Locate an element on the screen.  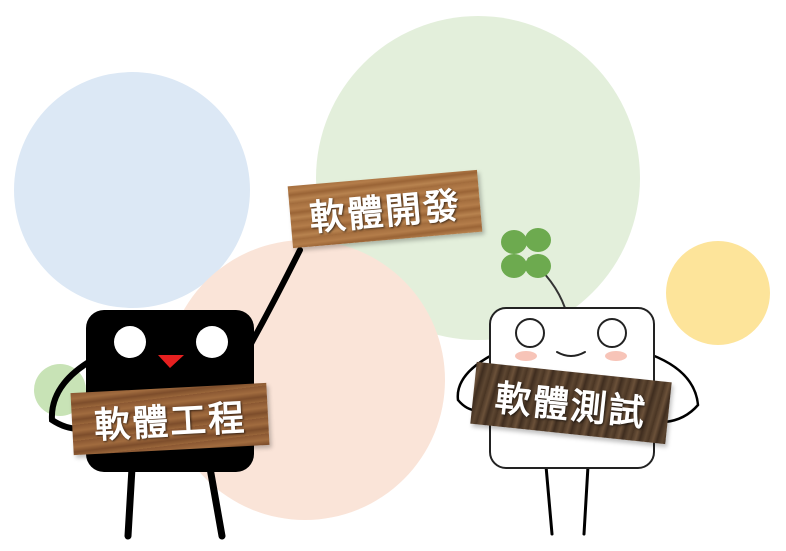
white-character-left-cheek is located at coordinates (526, 356).